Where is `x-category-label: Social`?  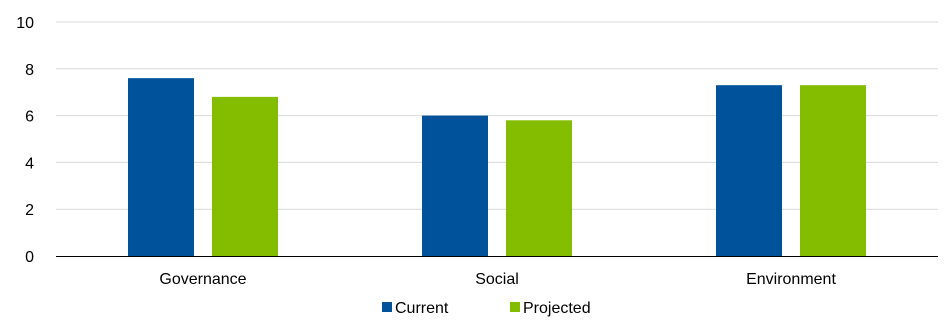 x-category-label: Social is located at coordinates (497, 279).